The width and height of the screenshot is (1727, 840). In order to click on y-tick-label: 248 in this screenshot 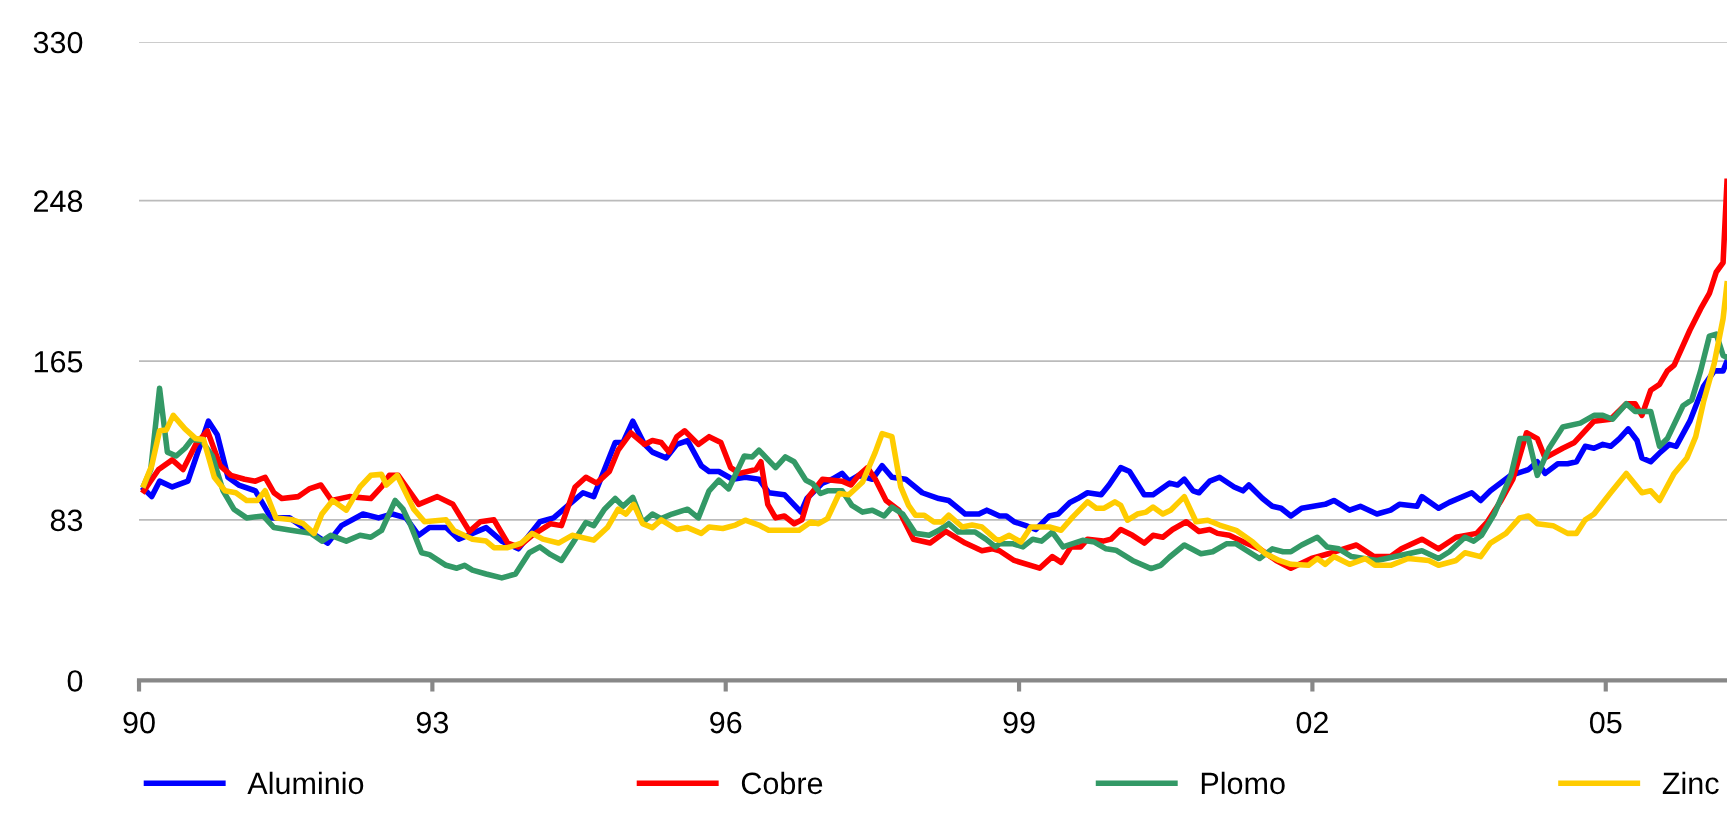, I will do `click(58, 201)`.